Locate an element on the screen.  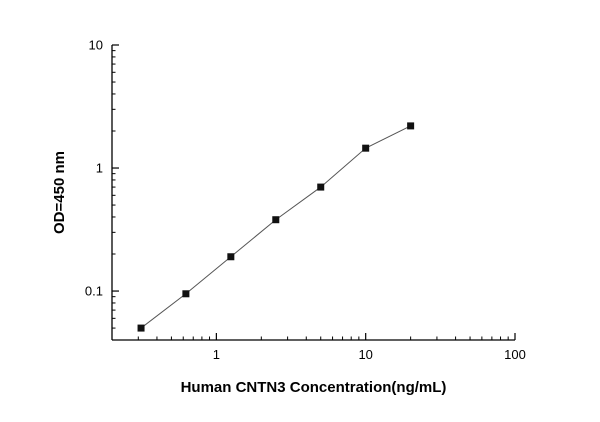
y-axis-title: OD=450 nm is located at coordinates (59, 192).